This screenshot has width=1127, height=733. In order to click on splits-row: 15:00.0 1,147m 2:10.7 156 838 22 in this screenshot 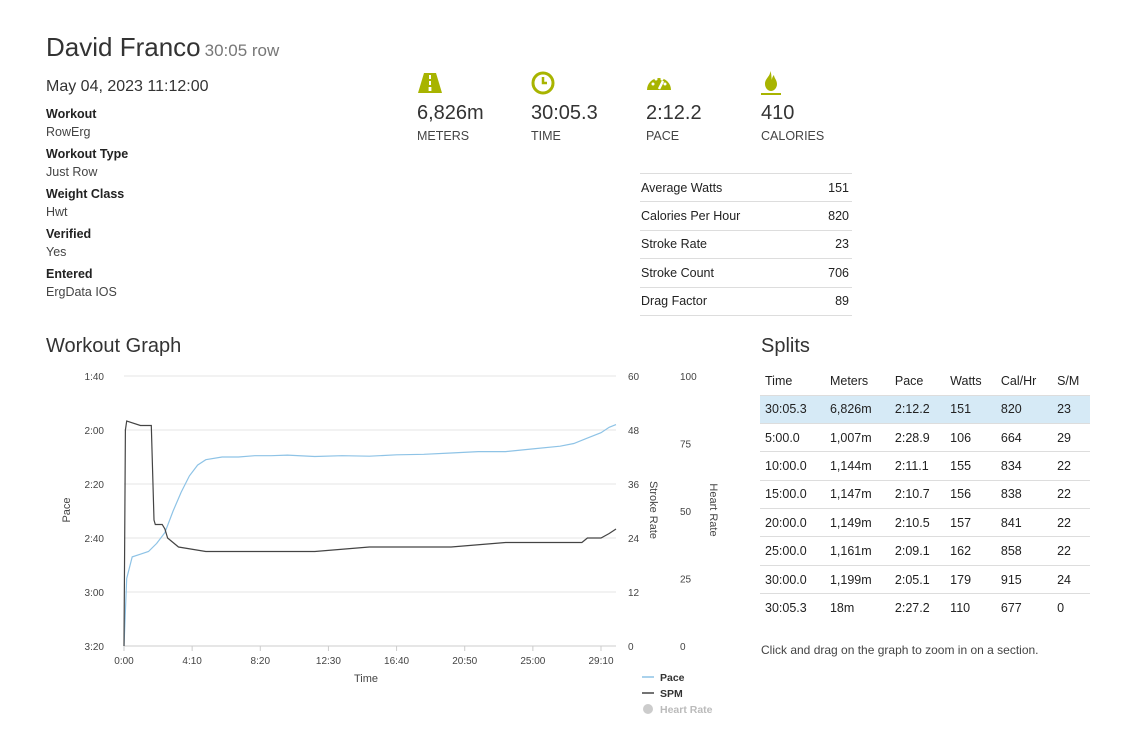, I will do `click(925, 494)`.